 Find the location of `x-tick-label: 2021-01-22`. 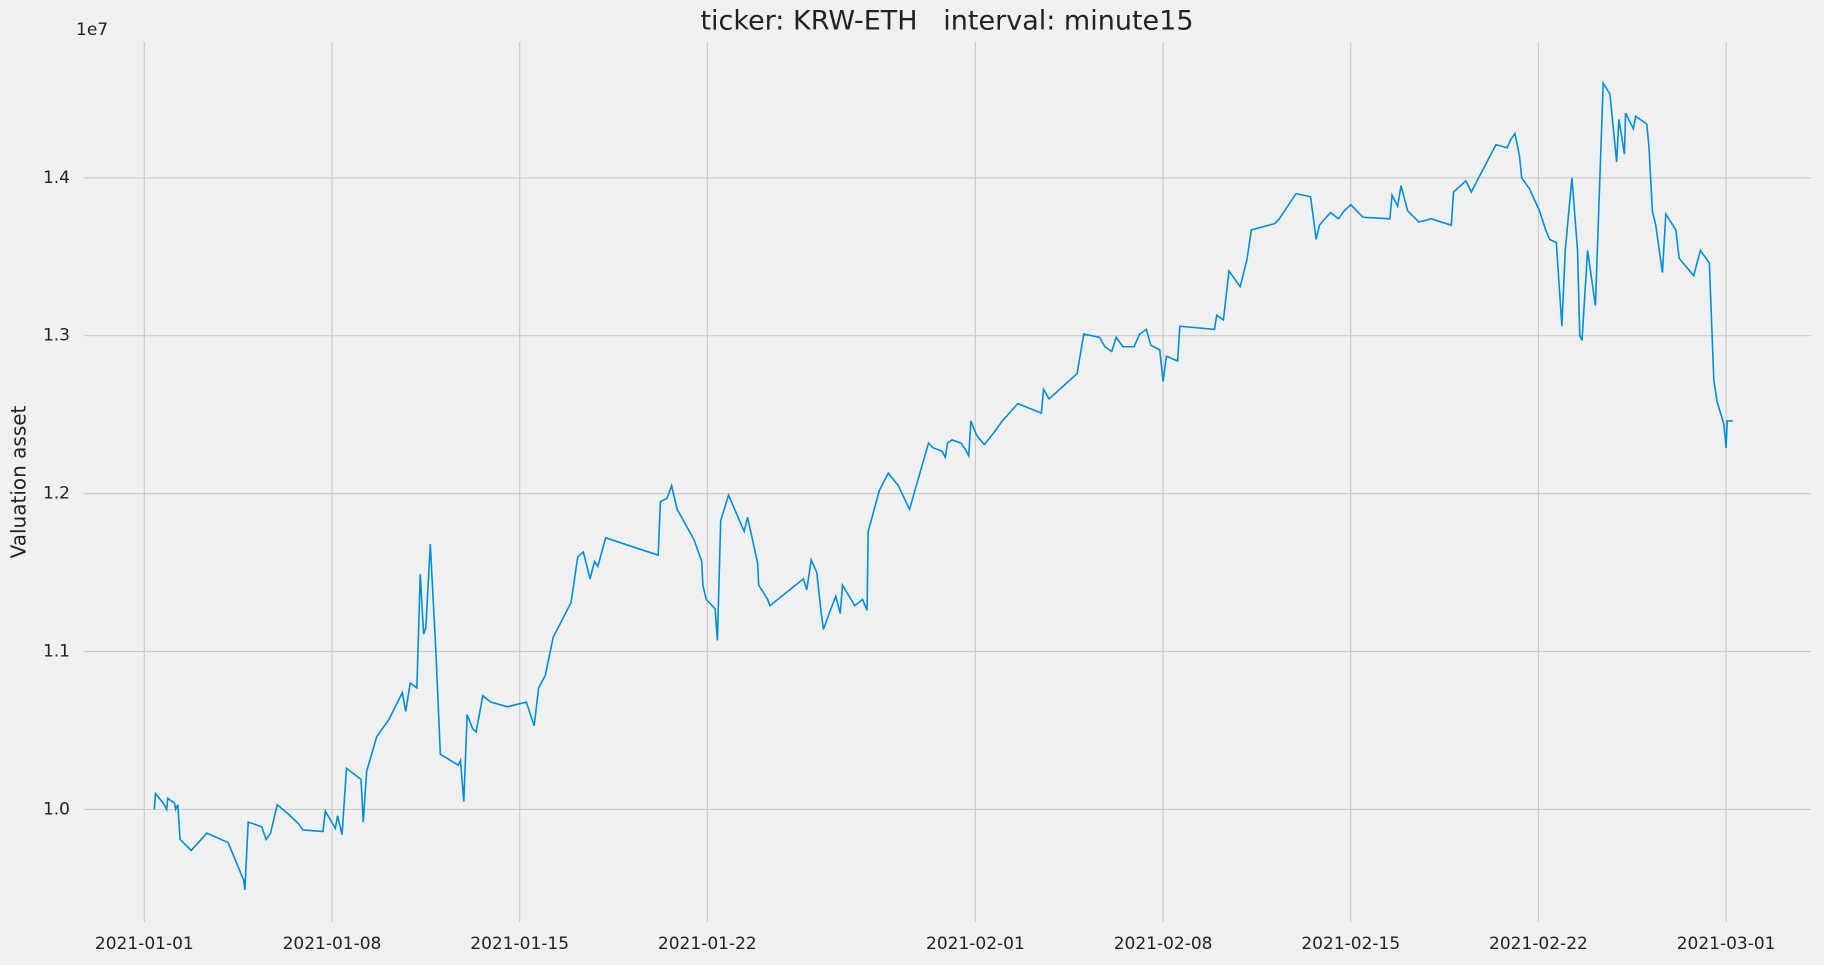

x-tick-label: 2021-01-22 is located at coordinates (707, 944).